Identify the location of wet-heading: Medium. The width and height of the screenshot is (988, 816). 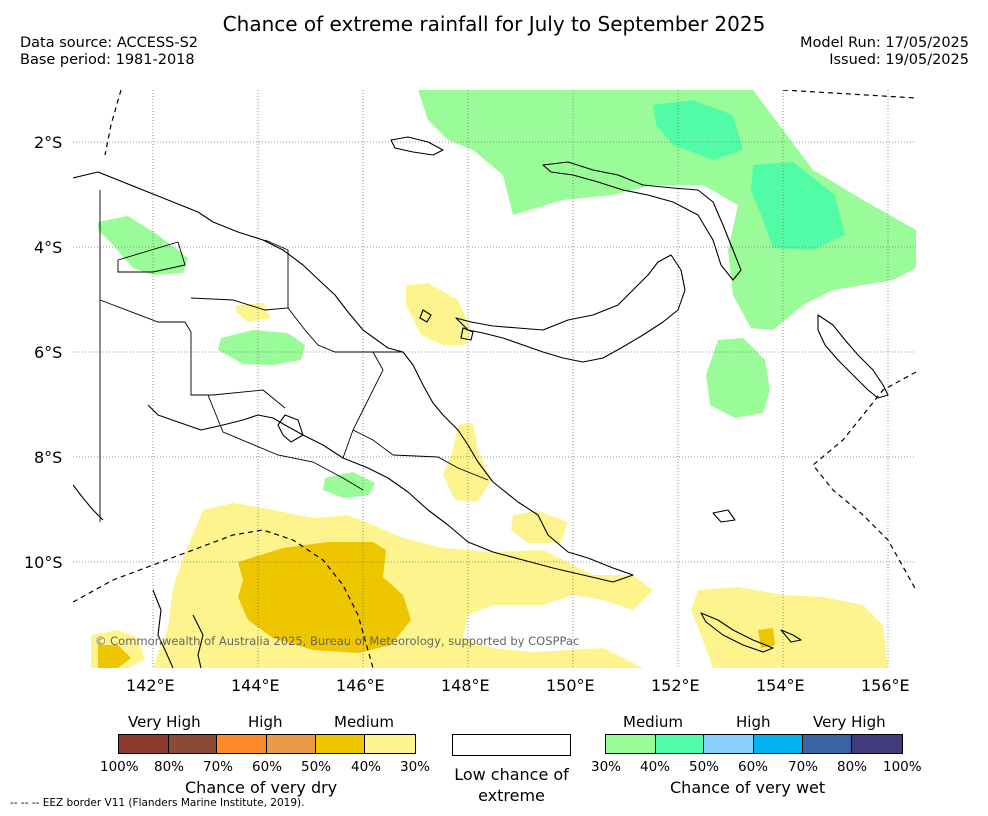
(653, 722).